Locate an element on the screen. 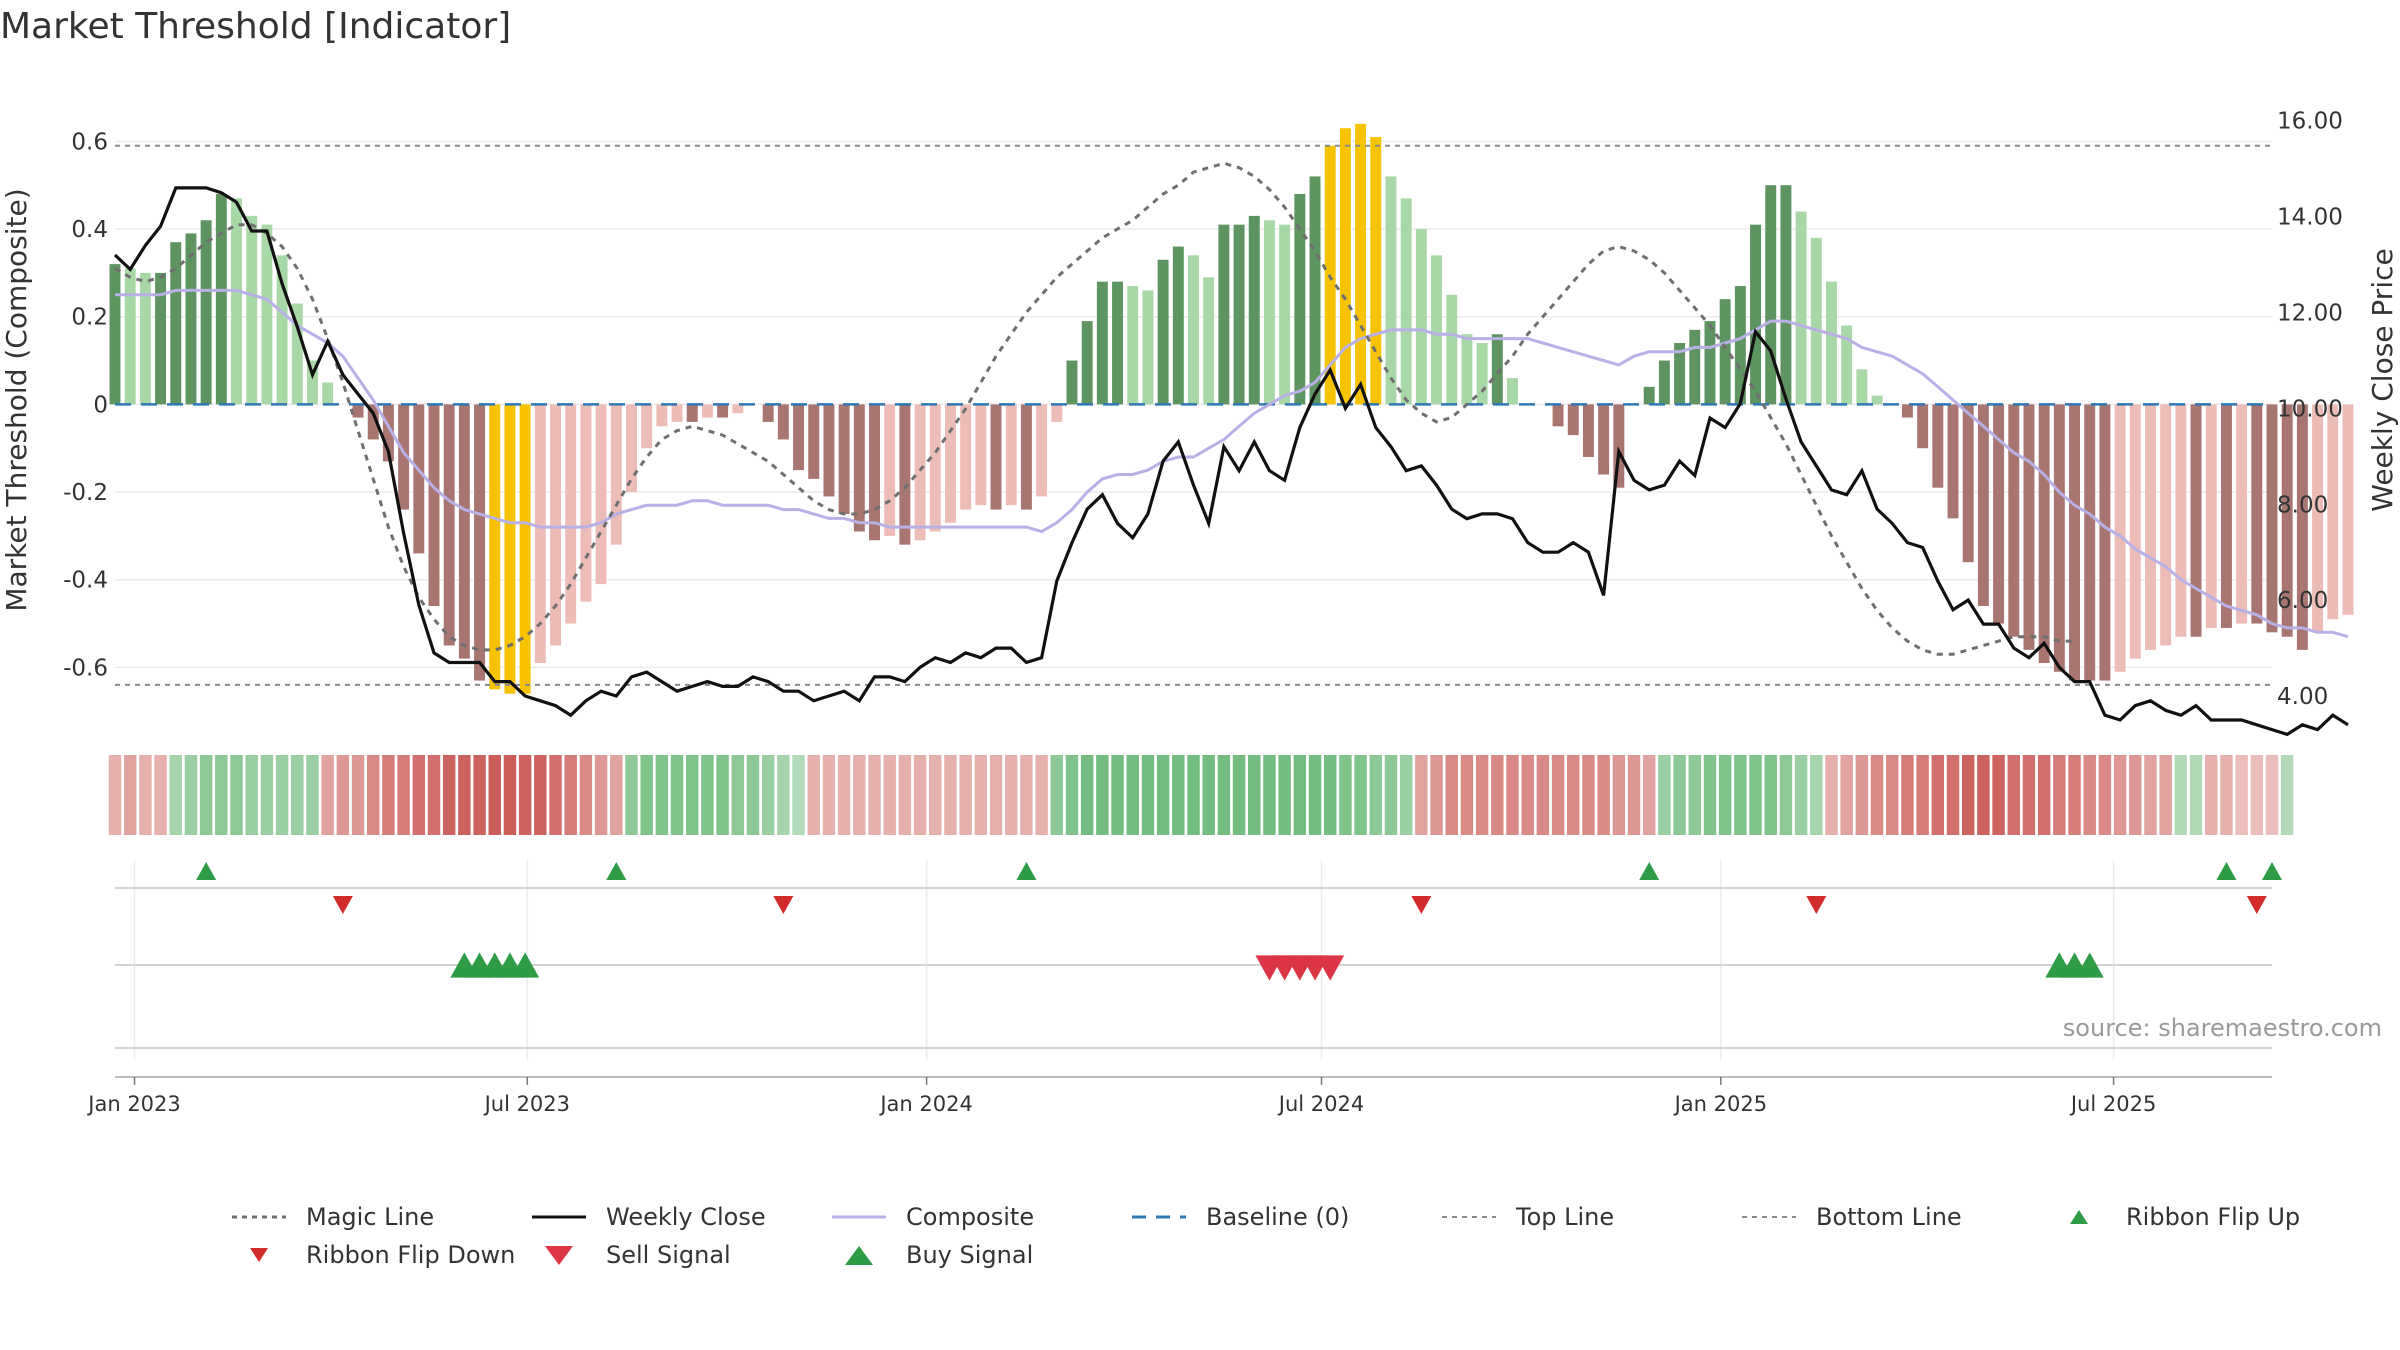 This screenshot has height=1350, width=2400. y-tick-label: 0.6 is located at coordinates (89, 142).